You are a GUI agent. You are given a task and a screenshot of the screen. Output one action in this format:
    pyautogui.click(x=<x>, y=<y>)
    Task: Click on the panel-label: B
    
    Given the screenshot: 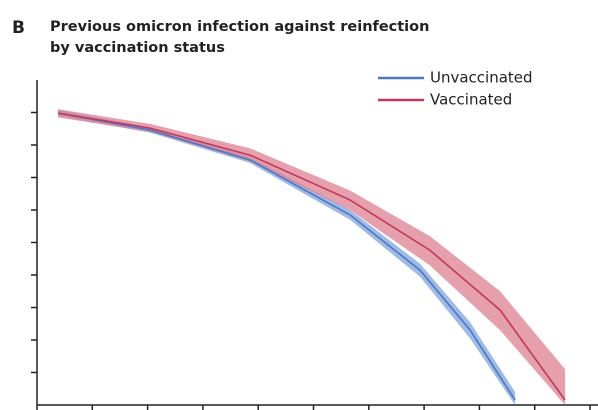 What is the action you would take?
    pyautogui.click(x=18, y=28)
    